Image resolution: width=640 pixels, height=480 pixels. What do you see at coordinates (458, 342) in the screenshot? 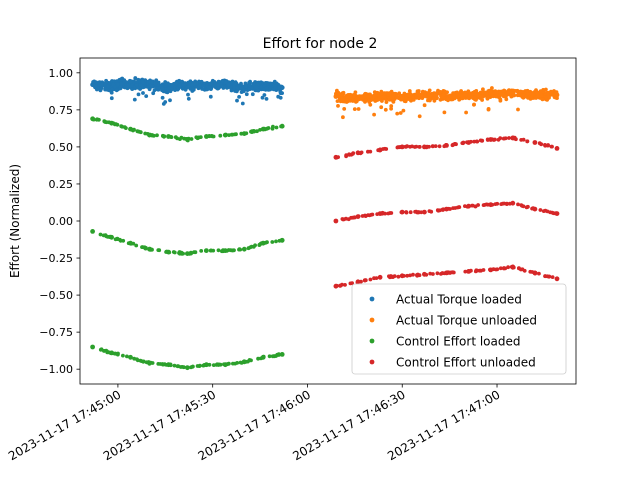
I see `legend-label: Control Effort loaded` at bounding box center [458, 342].